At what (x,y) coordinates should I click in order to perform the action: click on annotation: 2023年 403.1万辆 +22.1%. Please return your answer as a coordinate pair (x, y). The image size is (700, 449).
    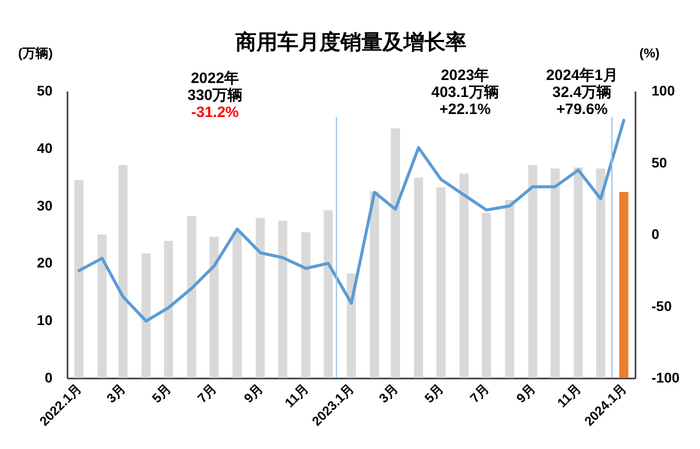
    Looking at the image, I should click on (465, 92).